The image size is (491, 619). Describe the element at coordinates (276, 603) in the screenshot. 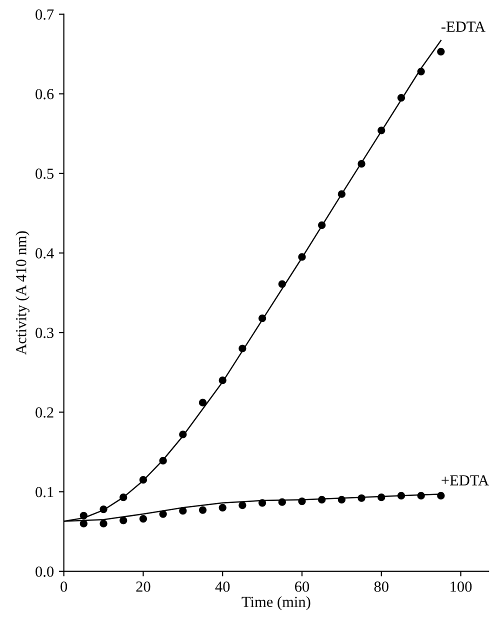

I see `x-axis-title: Time (min)` at that location.